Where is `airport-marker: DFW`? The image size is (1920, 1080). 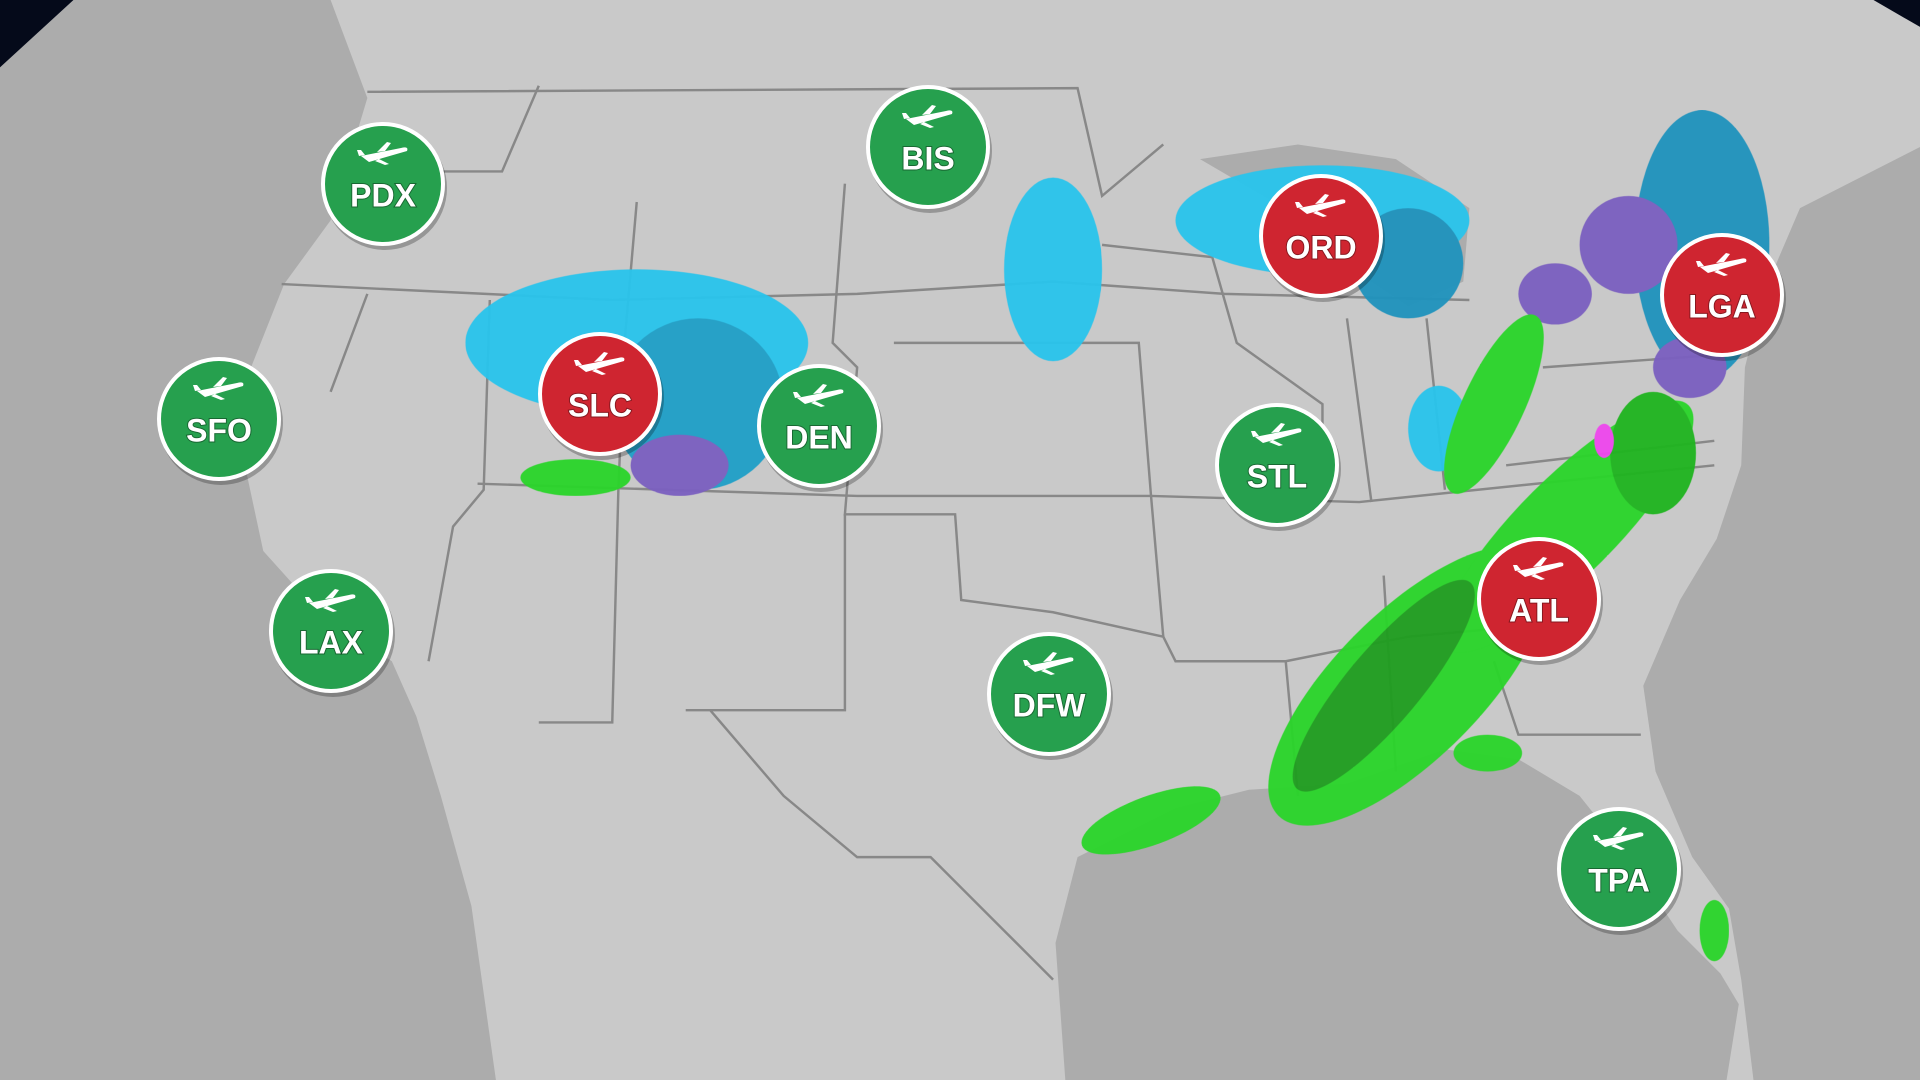 airport-marker: DFW is located at coordinates (1050, 696).